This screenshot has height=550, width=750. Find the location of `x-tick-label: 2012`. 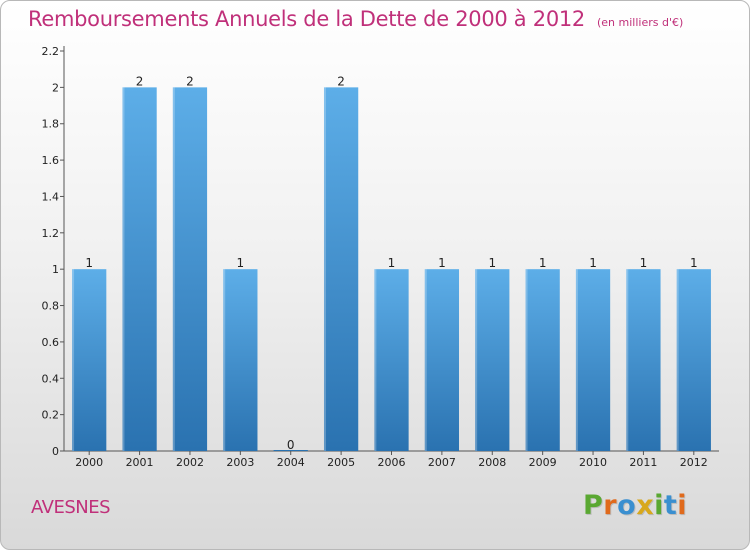

x-tick-label: 2012 is located at coordinates (694, 462).